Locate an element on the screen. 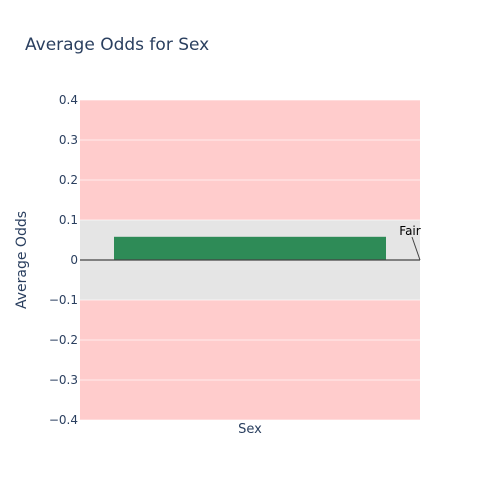 The height and width of the screenshot is (500, 500). x-axis-title: Sex is located at coordinates (250, 429).